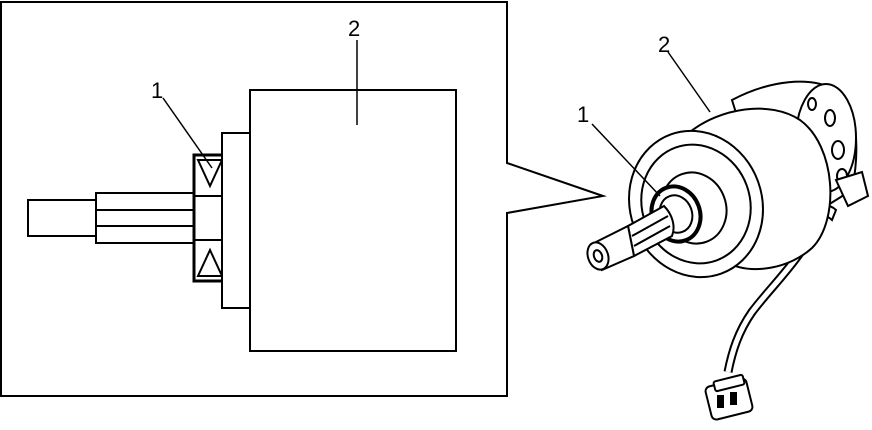 This screenshot has height=430, width=872. What do you see at coordinates (583, 114) in the screenshot?
I see `assembly-callout-bearing: 1` at bounding box center [583, 114].